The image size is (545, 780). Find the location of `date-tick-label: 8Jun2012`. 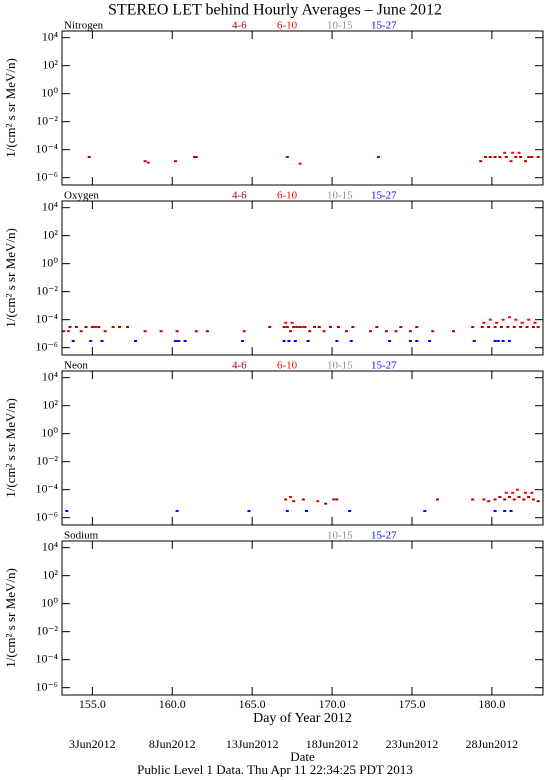

date-tick-label: 8Jun2012 is located at coordinates (172, 744).